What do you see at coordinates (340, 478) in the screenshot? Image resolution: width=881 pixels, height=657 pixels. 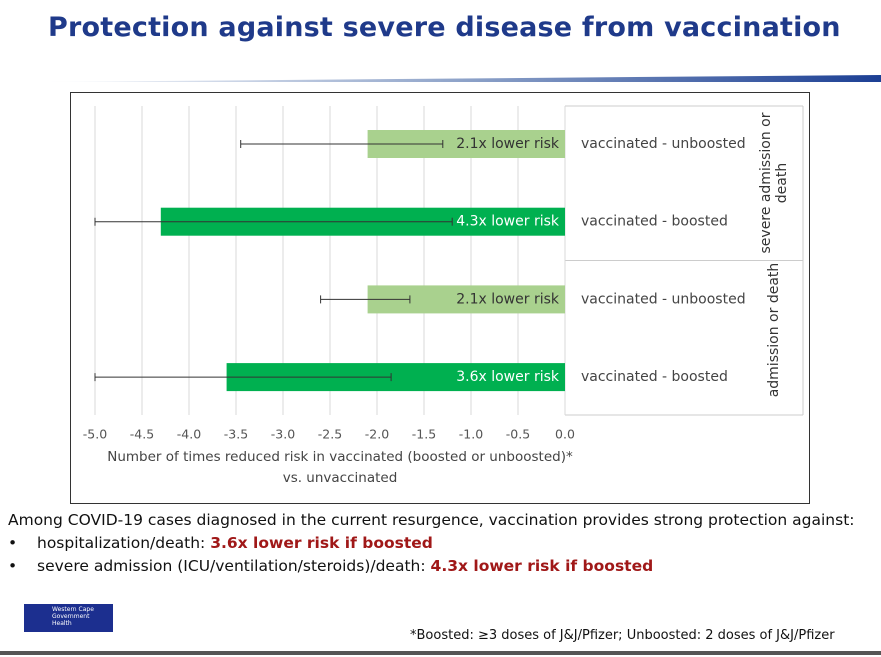 I see `x-axis-title: vs. unvaccinated` at bounding box center [340, 478].